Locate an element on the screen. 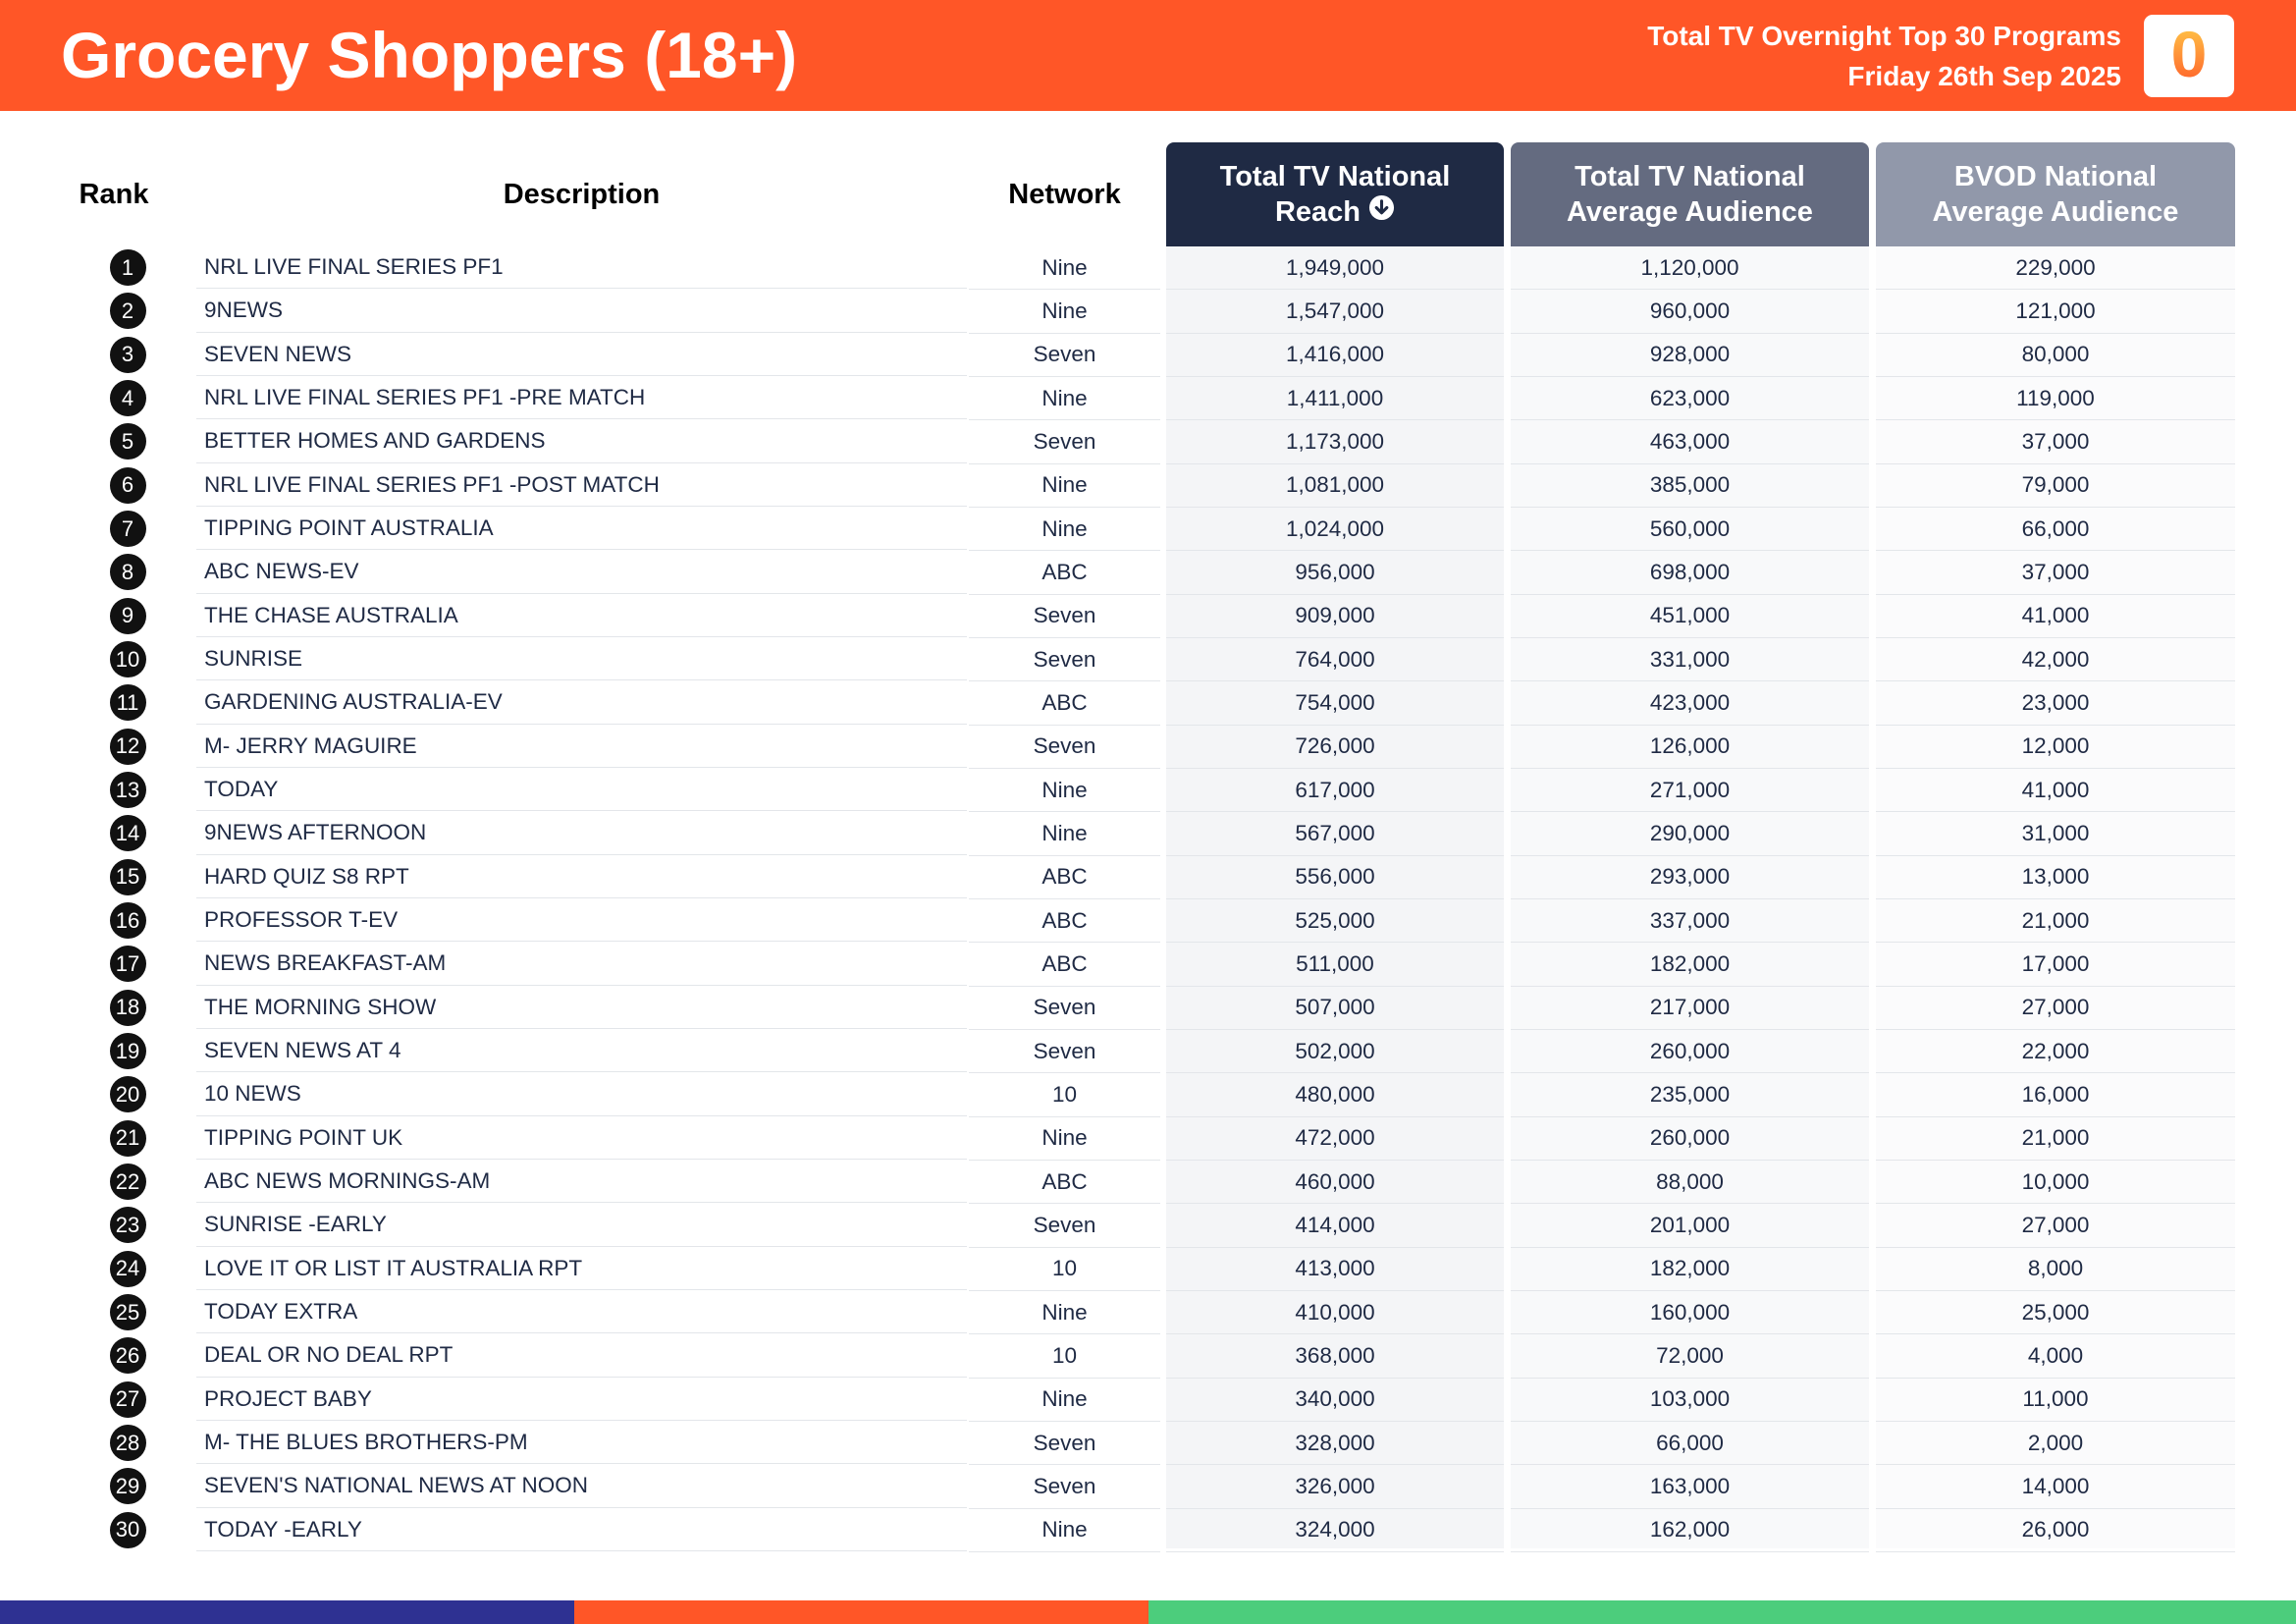 This screenshot has height=1624, width=2296. arrow-down-circle-icon is located at coordinates (1381, 212).